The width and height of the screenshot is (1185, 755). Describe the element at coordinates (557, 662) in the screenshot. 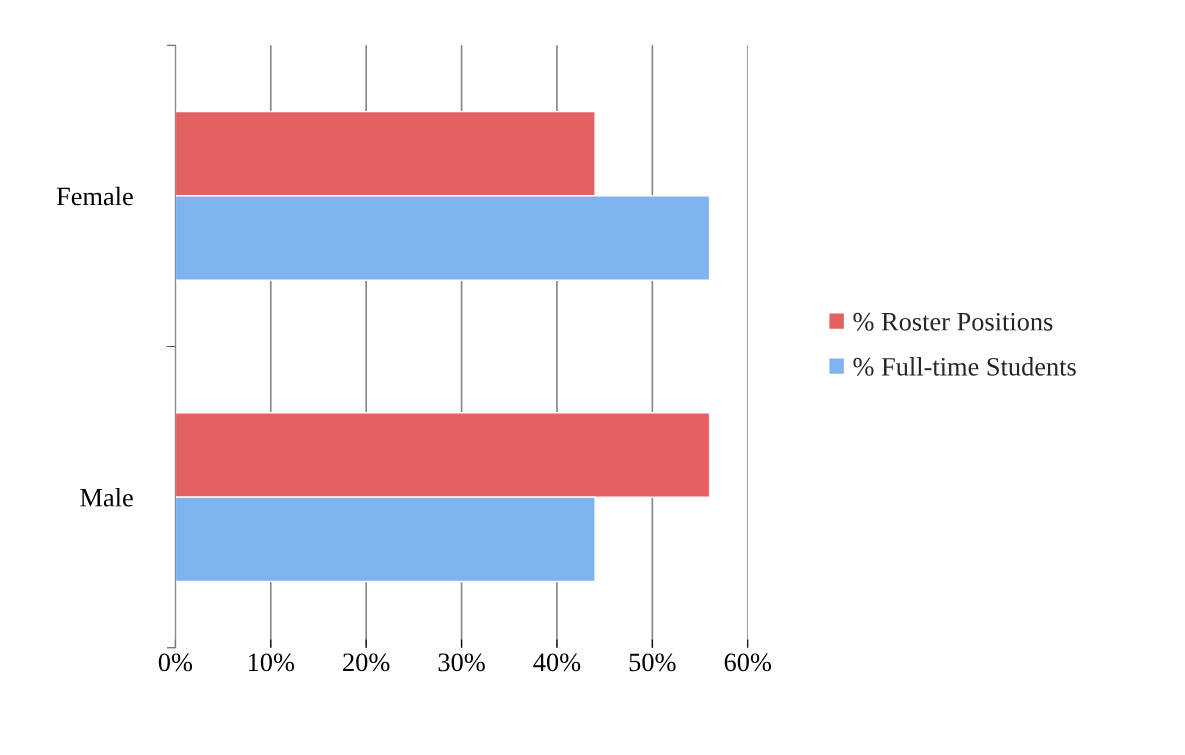

I see `x-tick-label: 40%` at that location.